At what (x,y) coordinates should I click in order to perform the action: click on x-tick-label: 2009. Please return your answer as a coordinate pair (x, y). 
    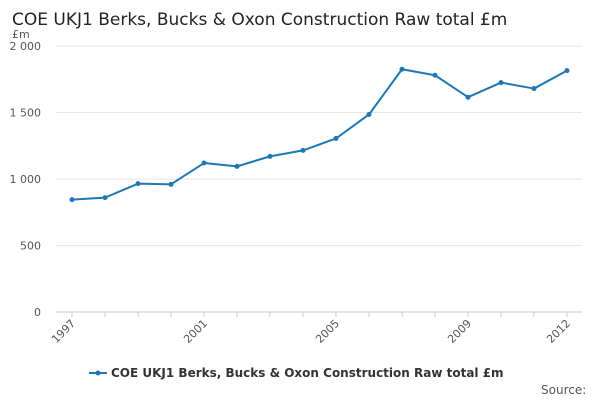
    Looking at the image, I should click on (459, 331).